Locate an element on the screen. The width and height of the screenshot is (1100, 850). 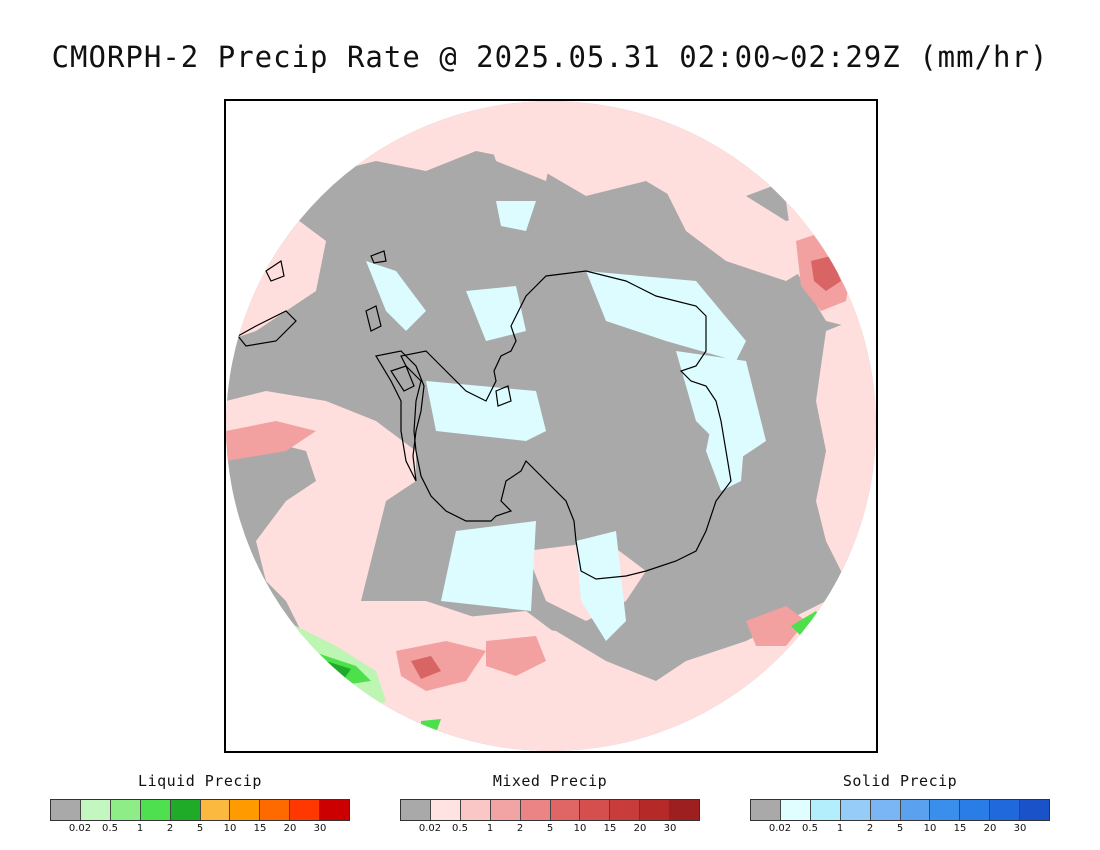
legend-mixed-ticks: 0.02 0.5 1 2 5 10 15 20 30 is located at coordinates (550, 830).